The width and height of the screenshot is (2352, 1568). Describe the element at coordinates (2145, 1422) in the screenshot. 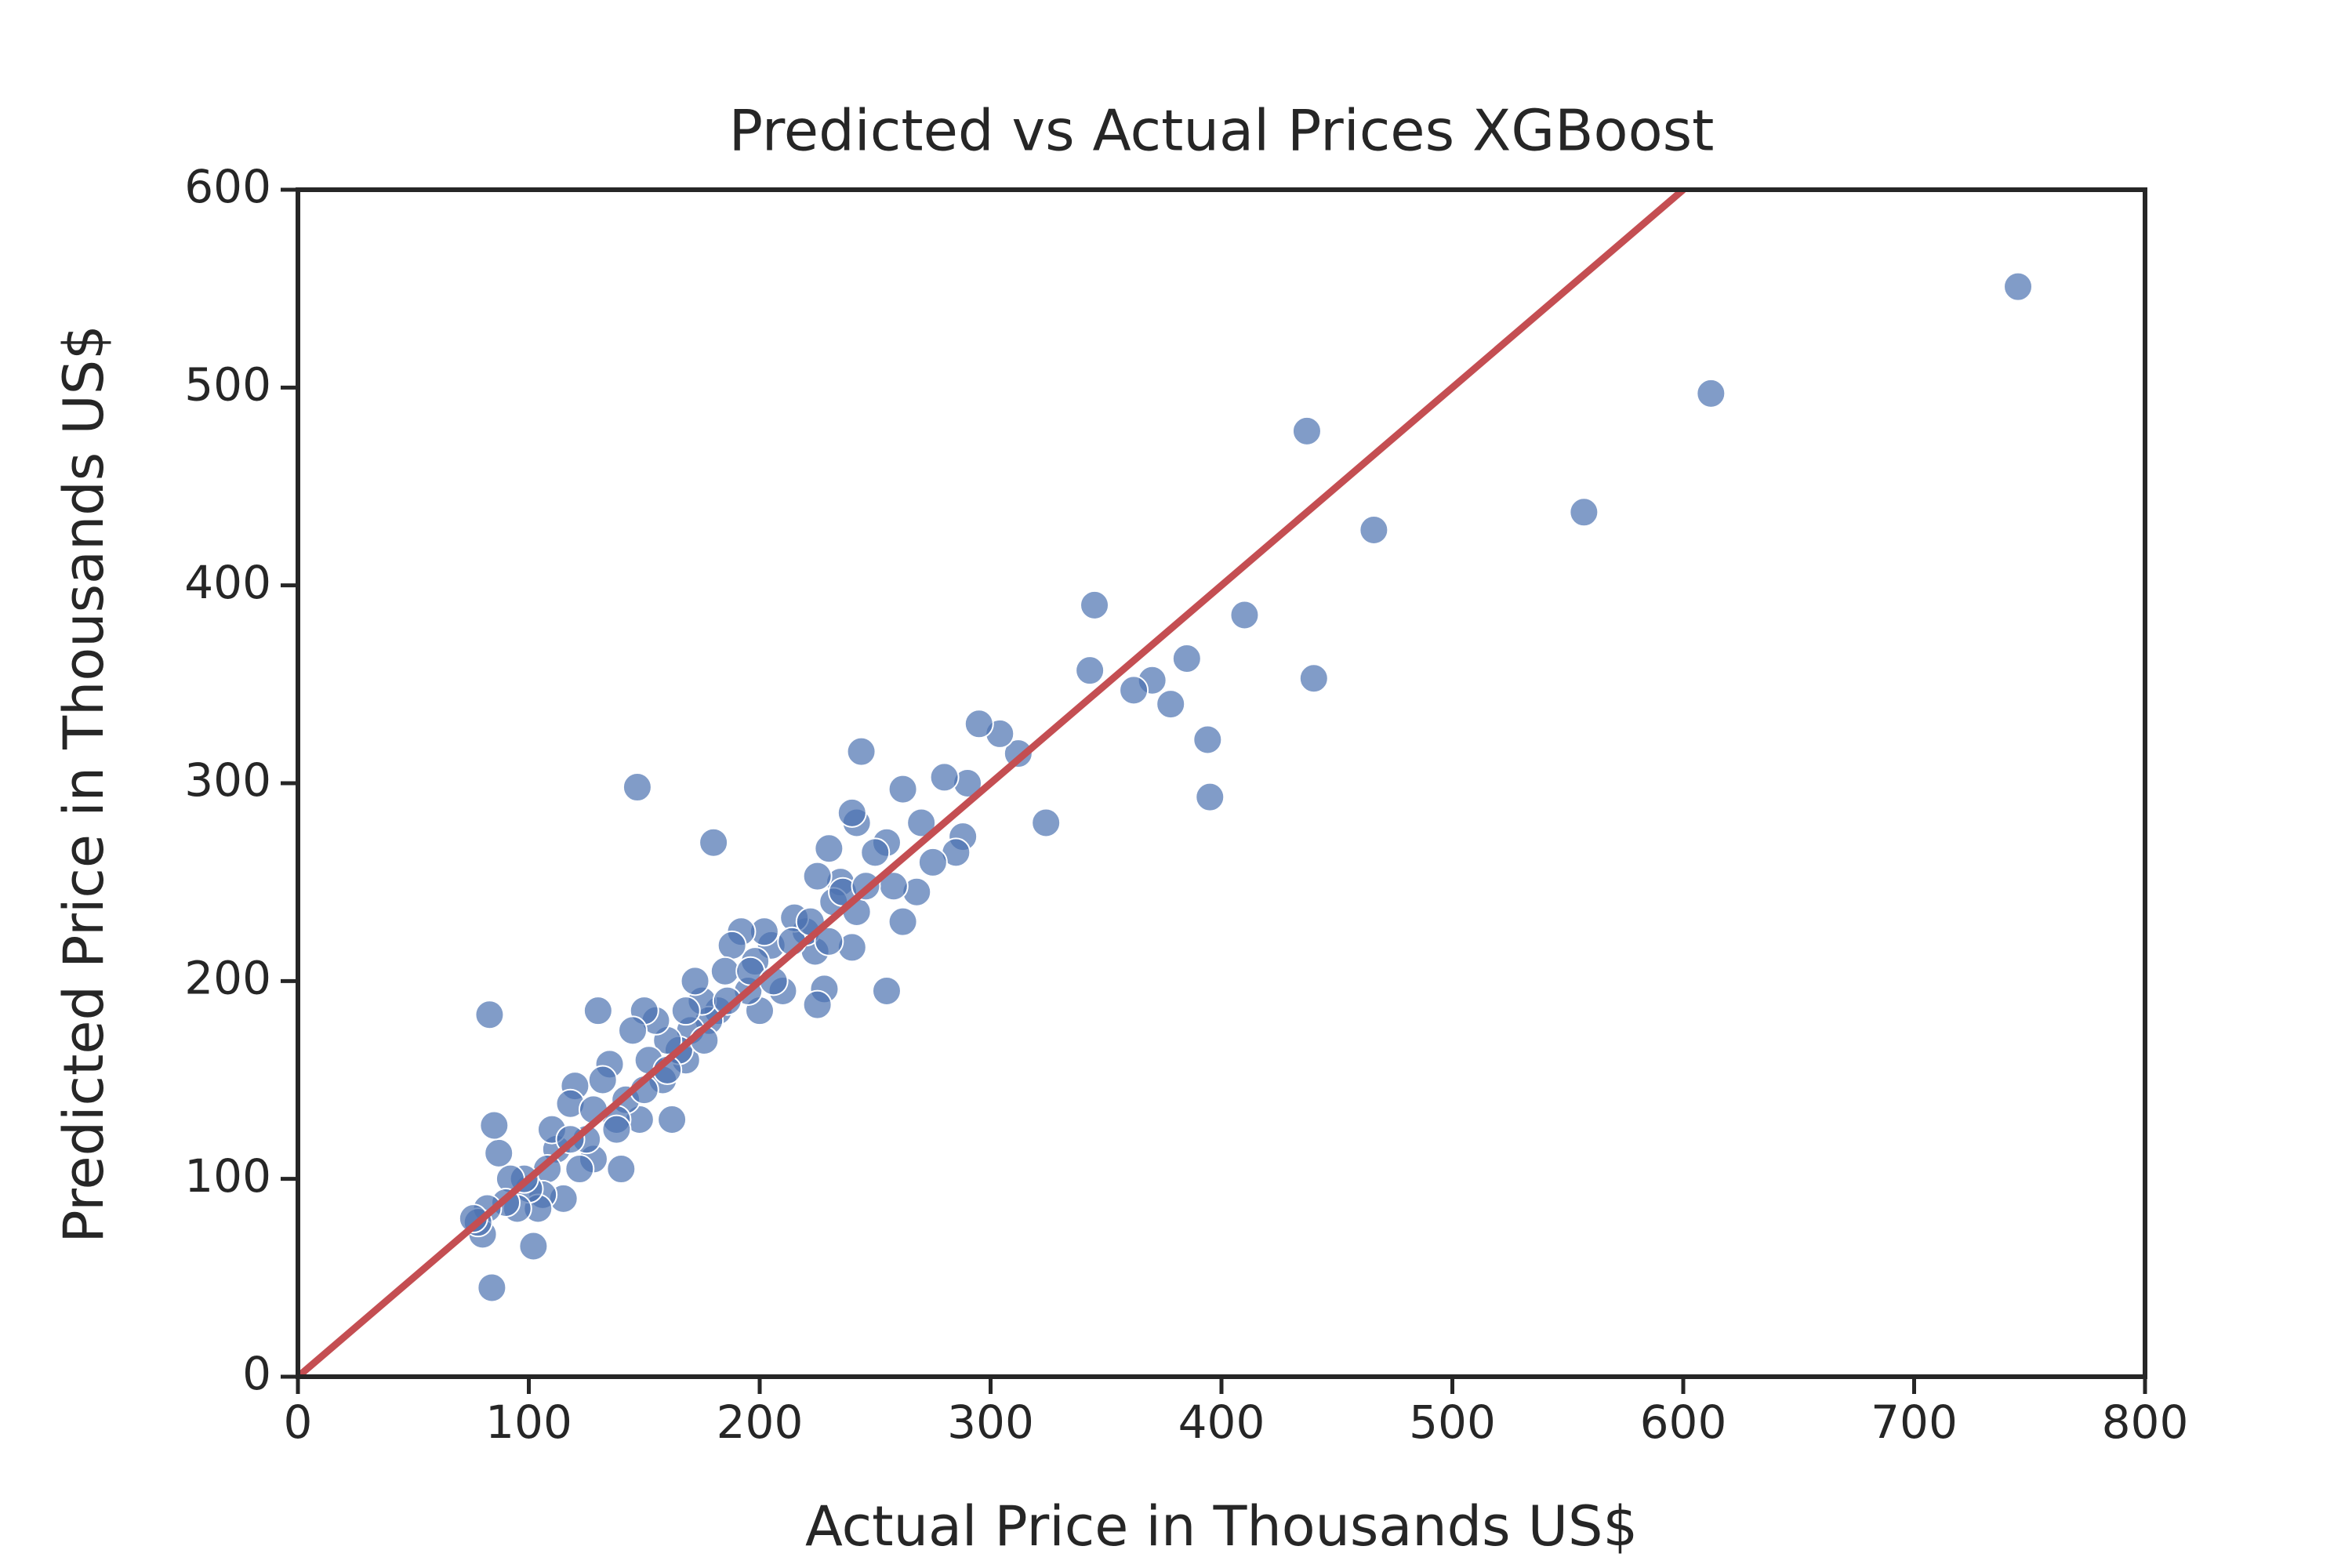

I see `x-tick-label: 800` at that location.